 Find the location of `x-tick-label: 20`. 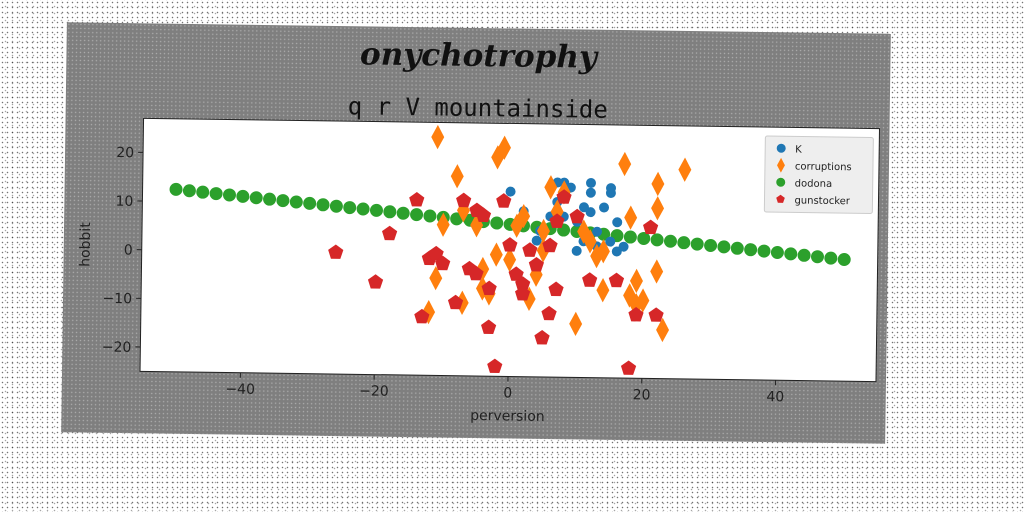

x-tick-label: 20 is located at coordinates (642, 395).